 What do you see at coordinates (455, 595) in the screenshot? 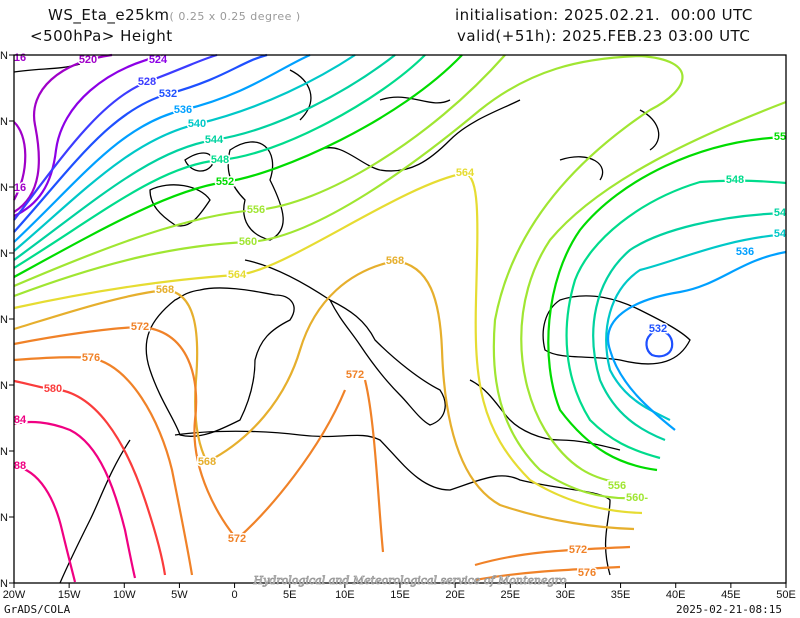
I see `lon-label: 20E` at bounding box center [455, 595].